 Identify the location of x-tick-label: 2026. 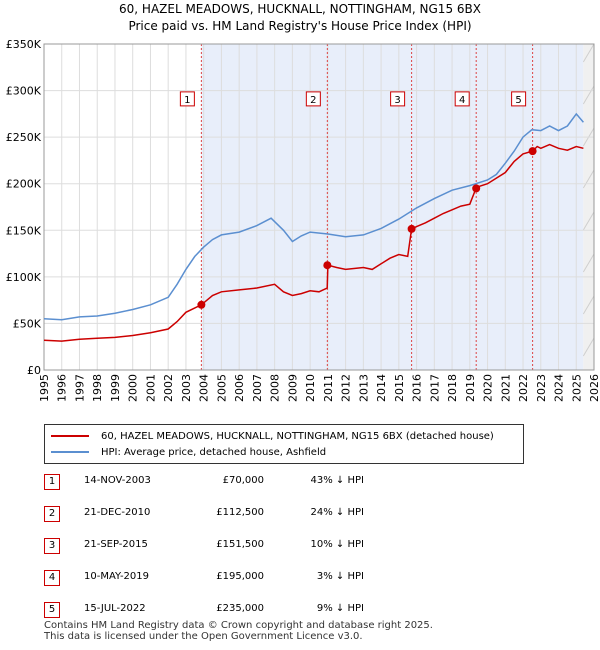
(594, 388).